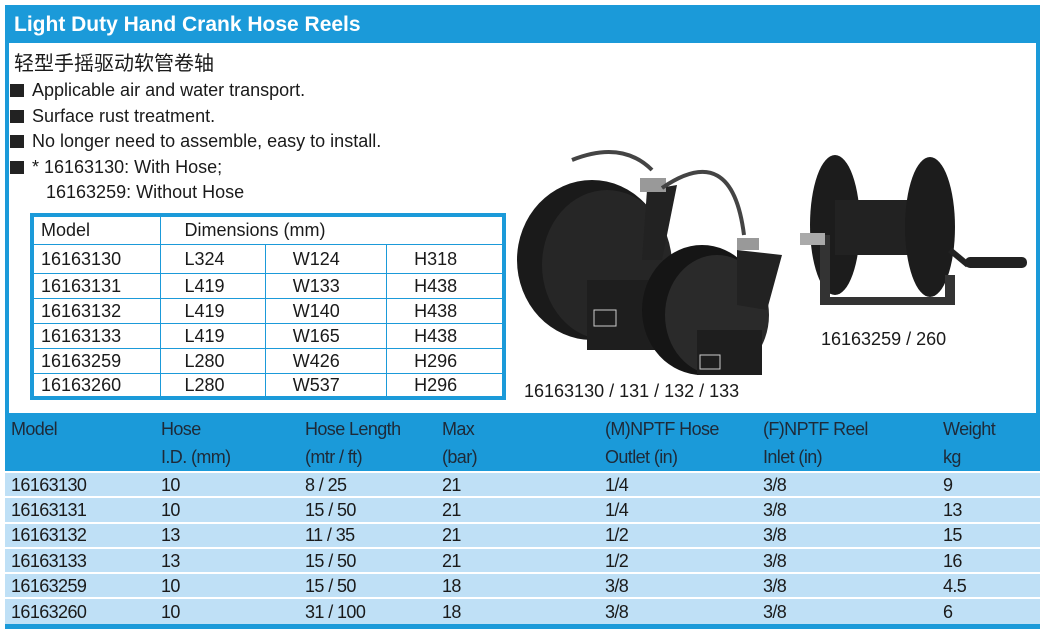  I want to click on table-row: 16163259 10 15 / 50 18 3/8 3/8 4.5, so click(522, 585).